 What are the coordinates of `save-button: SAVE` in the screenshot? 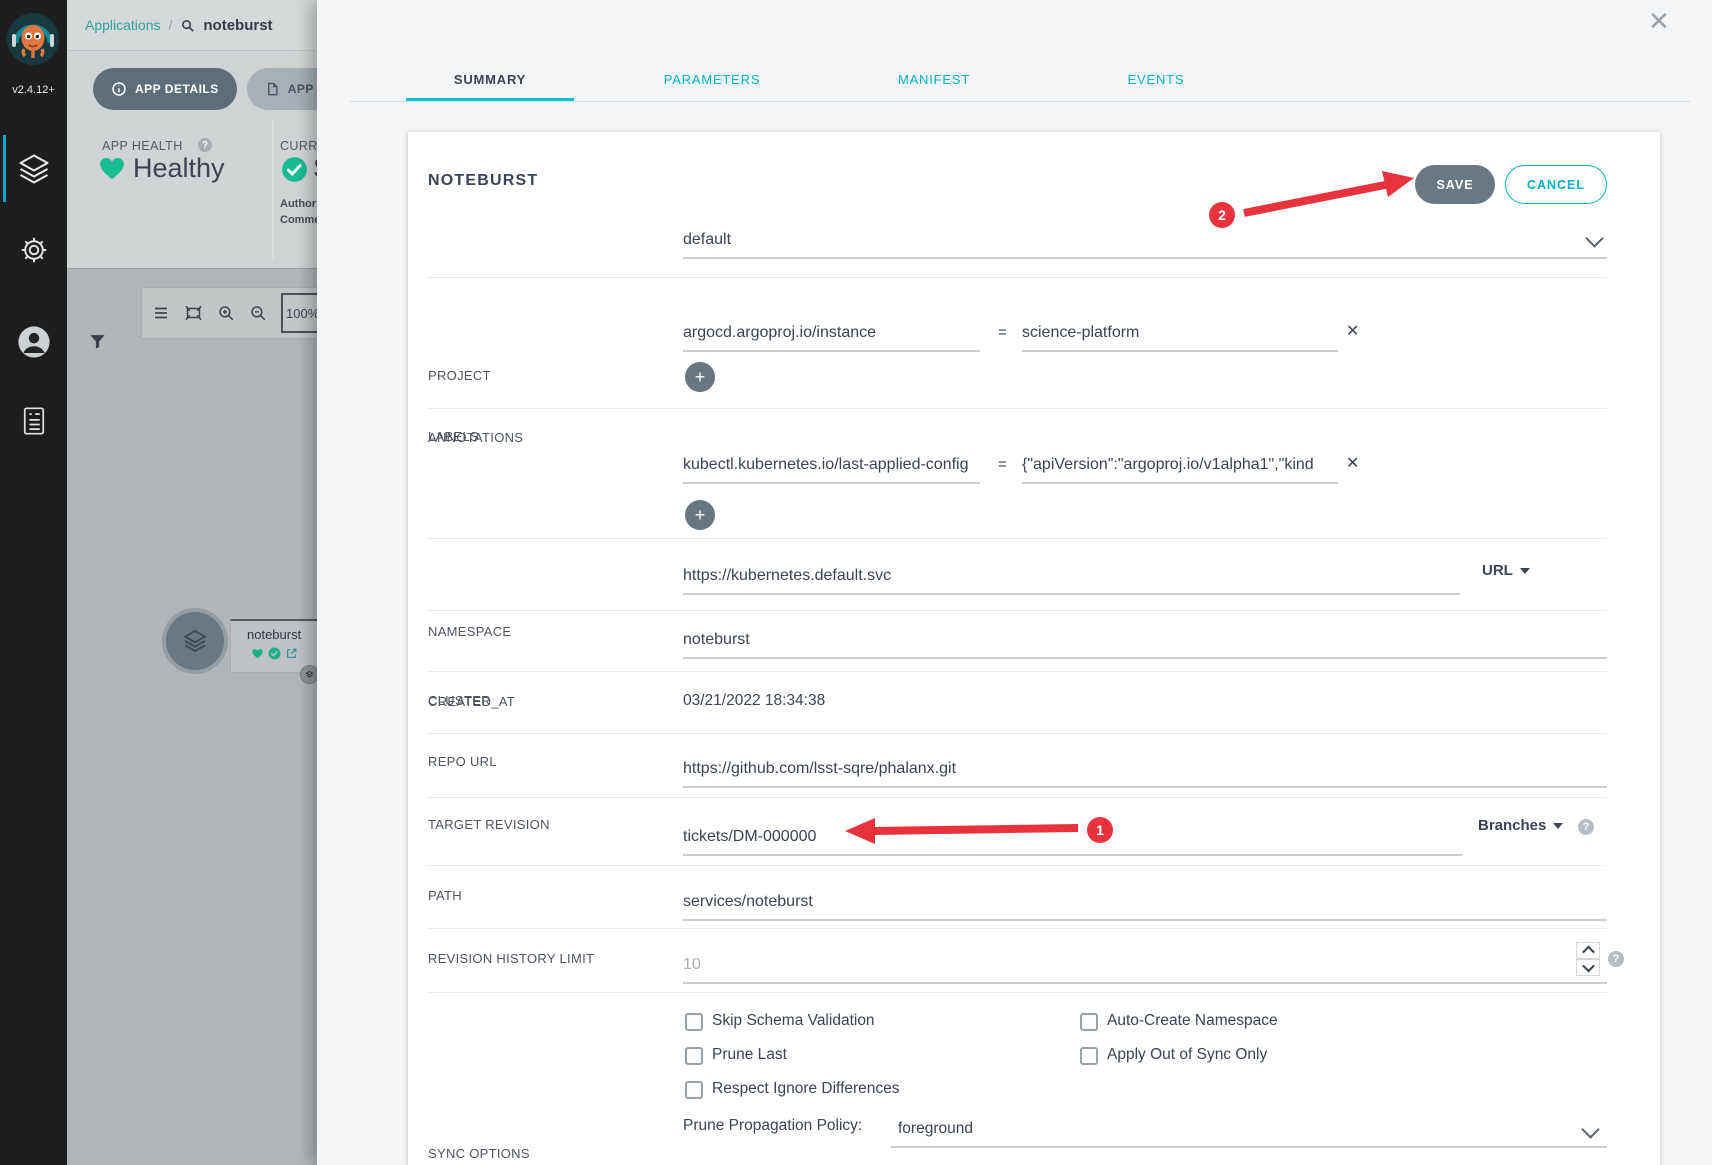 It's located at (1455, 184).